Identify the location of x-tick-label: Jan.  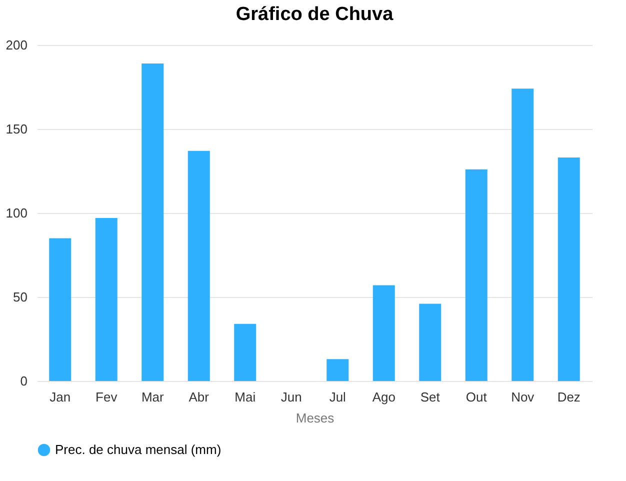
(60, 397).